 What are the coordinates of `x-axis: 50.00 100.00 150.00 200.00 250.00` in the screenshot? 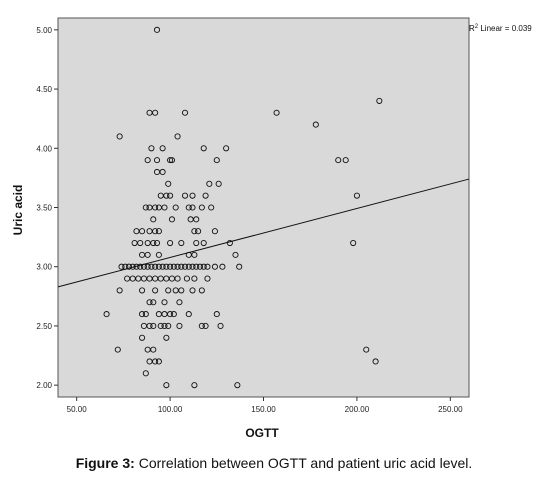 It's located at (265, 405).